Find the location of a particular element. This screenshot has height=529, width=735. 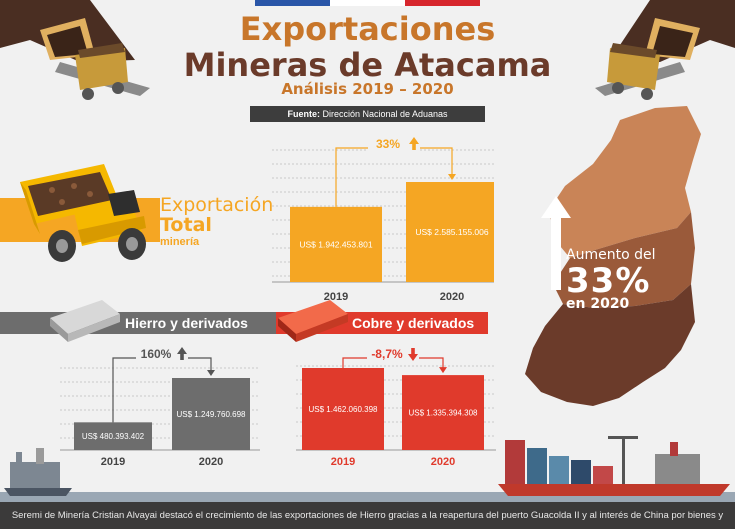

map-caption-line-1: Aumento del is located at coordinates (611, 255).